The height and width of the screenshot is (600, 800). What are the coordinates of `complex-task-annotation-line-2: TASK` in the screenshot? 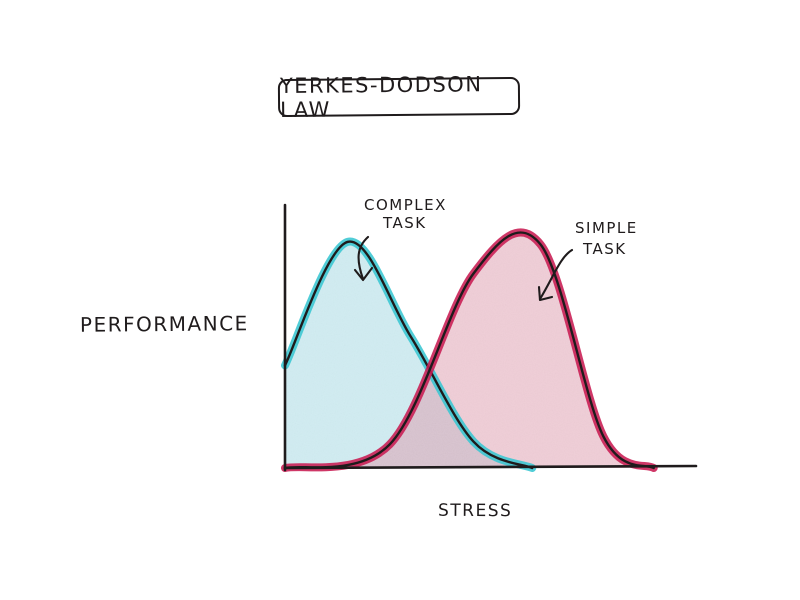 It's located at (405, 223).